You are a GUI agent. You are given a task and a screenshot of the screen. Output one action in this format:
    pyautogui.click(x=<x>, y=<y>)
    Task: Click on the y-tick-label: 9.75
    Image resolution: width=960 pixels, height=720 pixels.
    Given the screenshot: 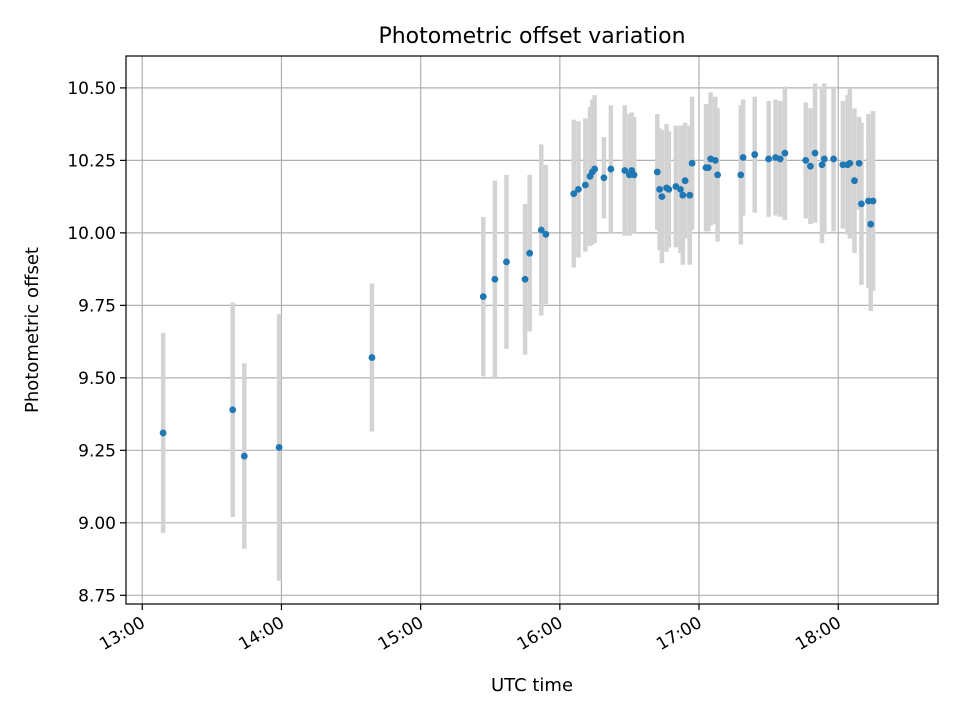 What is the action you would take?
    pyautogui.click(x=97, y=306)
    